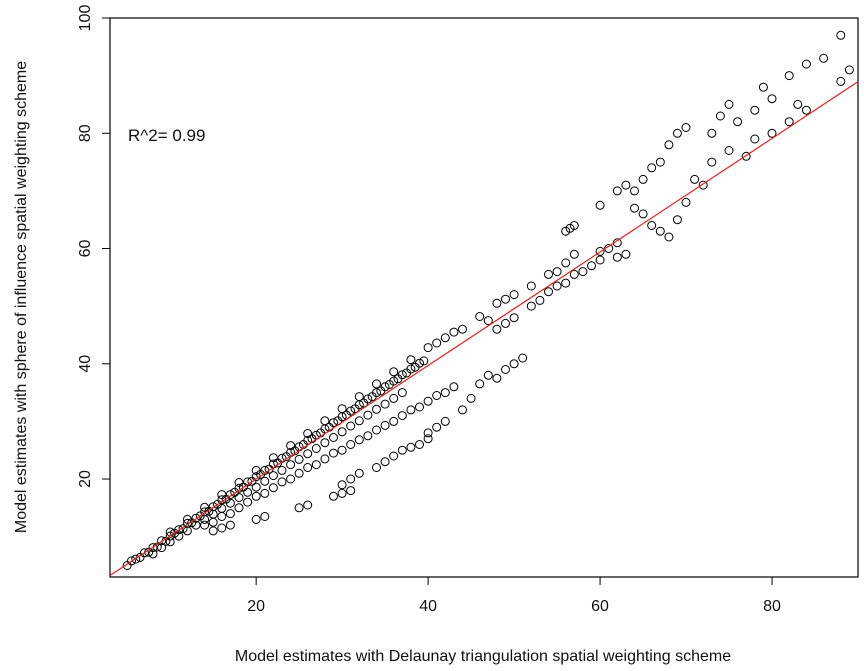 This screenshot has width=864, height=671. What do you see at coordinates (166, 135) in the screenshot?
I see `r-squared-annotation: R^2= 0.99` at bounding box center [166, 135].